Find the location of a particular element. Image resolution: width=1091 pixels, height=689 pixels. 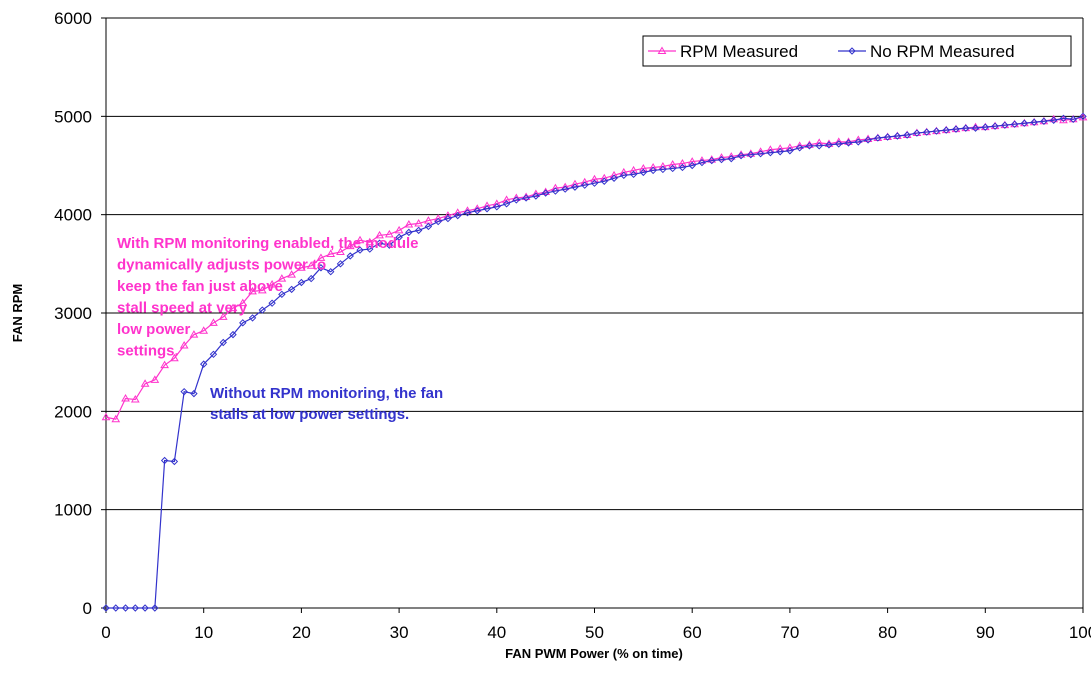

y-tick-label: 1000 is located at coordinates (73, 510).